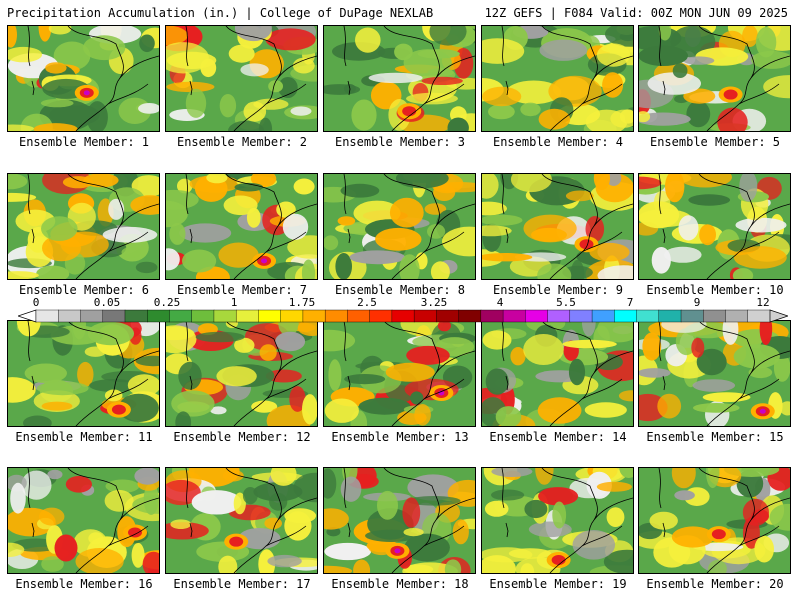 Image resolution: width=800 pixels, height=600 pixels. Describe the element at coordinates (566, 302) in the screenshot. I see `colorbar-tick-label: 5.5` at that location.